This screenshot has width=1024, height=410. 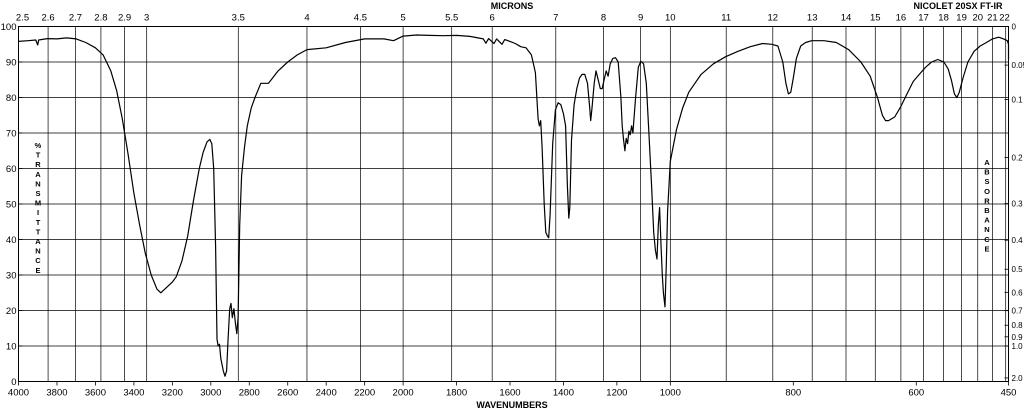 What do you see at coordinates (1018, 325) in the screenshot?
I see `absorbance-tick-label: 0.8` at bounding box center [1018, 325].